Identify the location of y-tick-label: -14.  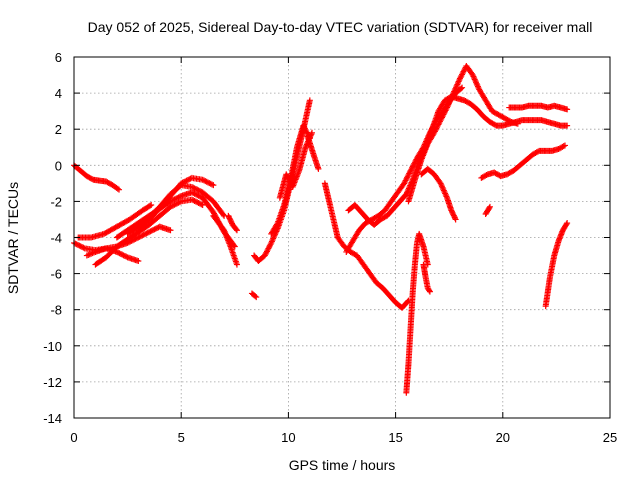
(52, 418).